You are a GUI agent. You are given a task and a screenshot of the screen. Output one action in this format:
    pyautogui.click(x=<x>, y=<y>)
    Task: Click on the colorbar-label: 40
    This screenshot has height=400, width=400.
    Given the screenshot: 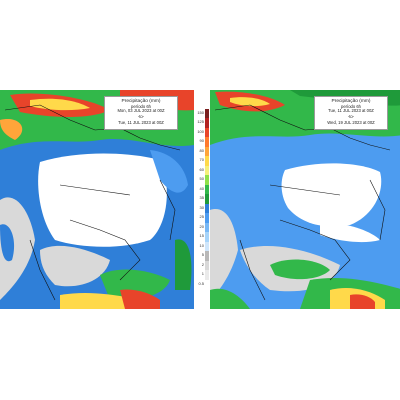 What is the action you would take?
    pyautogui.click(x=201, y=188)
    